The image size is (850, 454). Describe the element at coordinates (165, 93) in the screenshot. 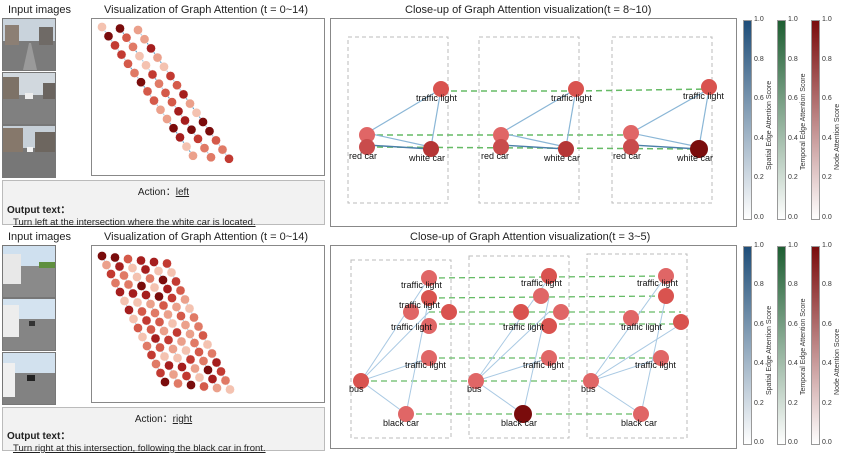

I see `top-graph-svg` at that location.